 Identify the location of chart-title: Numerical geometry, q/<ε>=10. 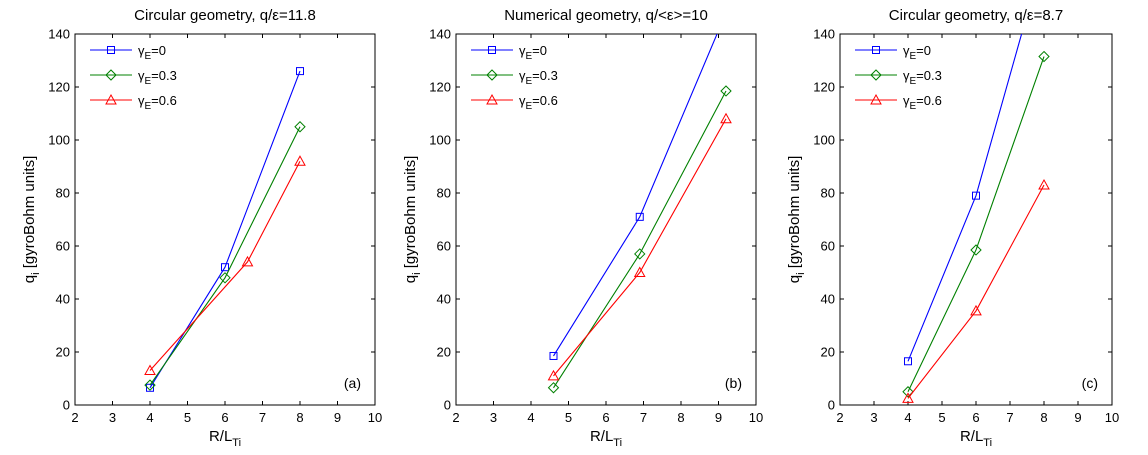
(606, 15).